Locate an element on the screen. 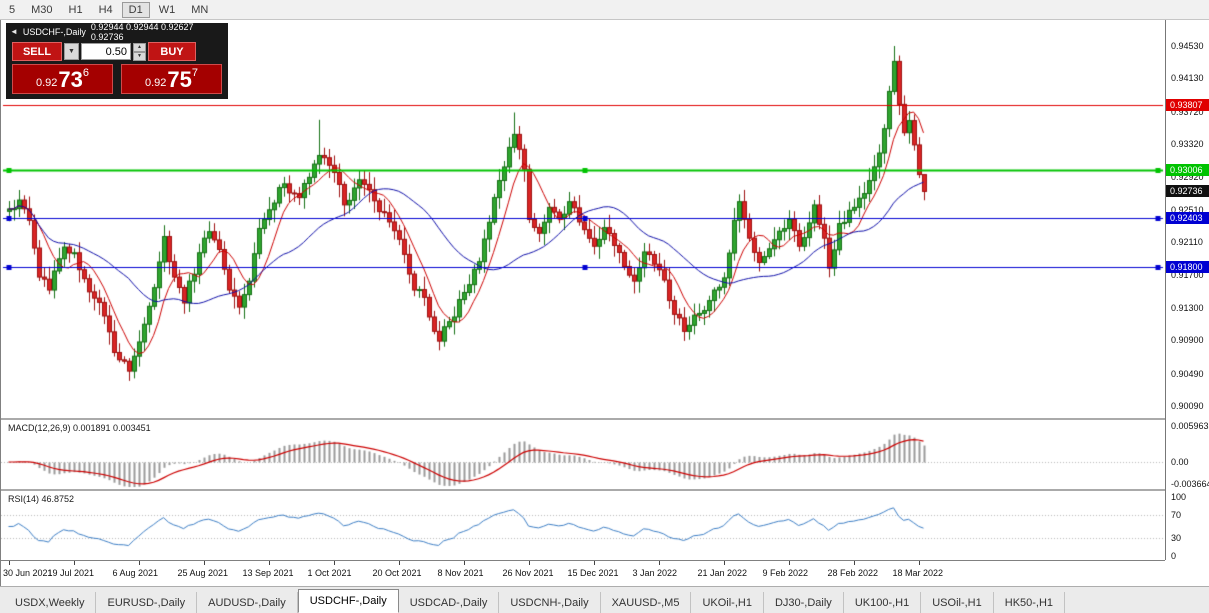 The width and height of the screenshot is (1209, 613). trade-controls-row: SELL ▼ ▲ ▼ BUY is located at coordinates (117, 52).